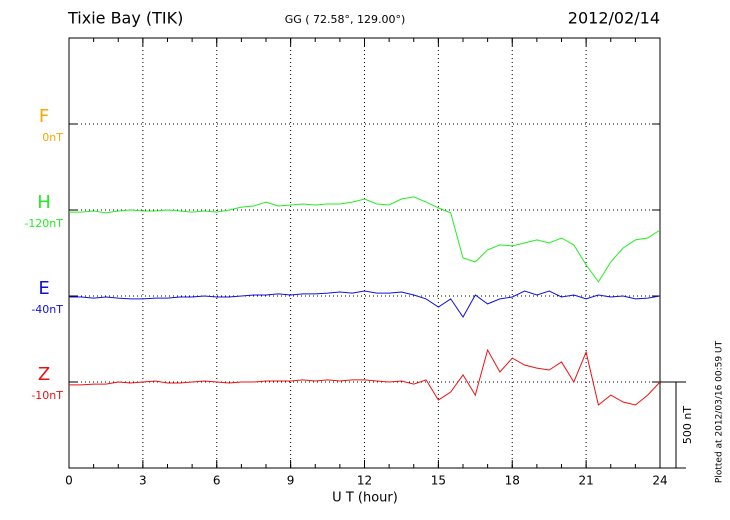 This screenshot has width=730, height=520. What do you see at coordinates (365, 498) in the screenshot?
I see `x-axis-label: U T (hour)` at bounding box center [365, 498].